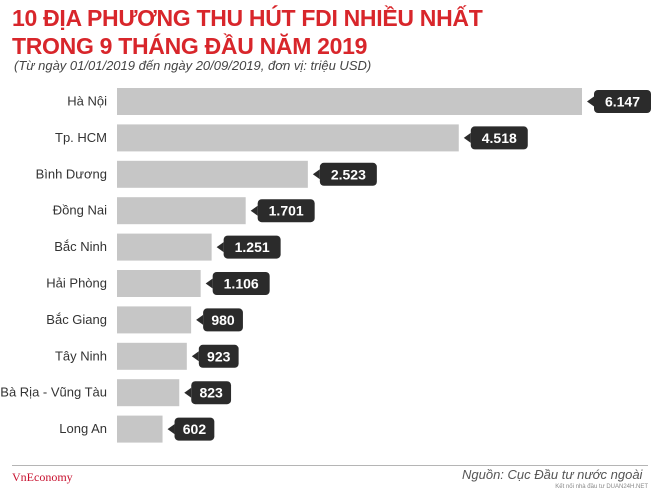 This screenshot has height=495, width=660. What do you see at coordinates (81, 137) in the screenshot?
I see `category-label: Tp. HCM` at bounding box center [81, 137].